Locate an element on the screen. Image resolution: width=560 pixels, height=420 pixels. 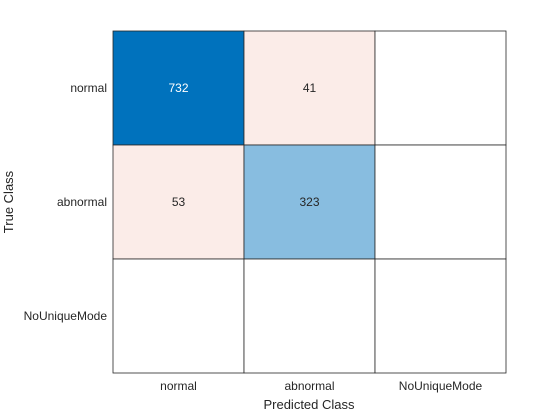
cell-values: 732 41 53 323 is located at coordinates (243, 145).